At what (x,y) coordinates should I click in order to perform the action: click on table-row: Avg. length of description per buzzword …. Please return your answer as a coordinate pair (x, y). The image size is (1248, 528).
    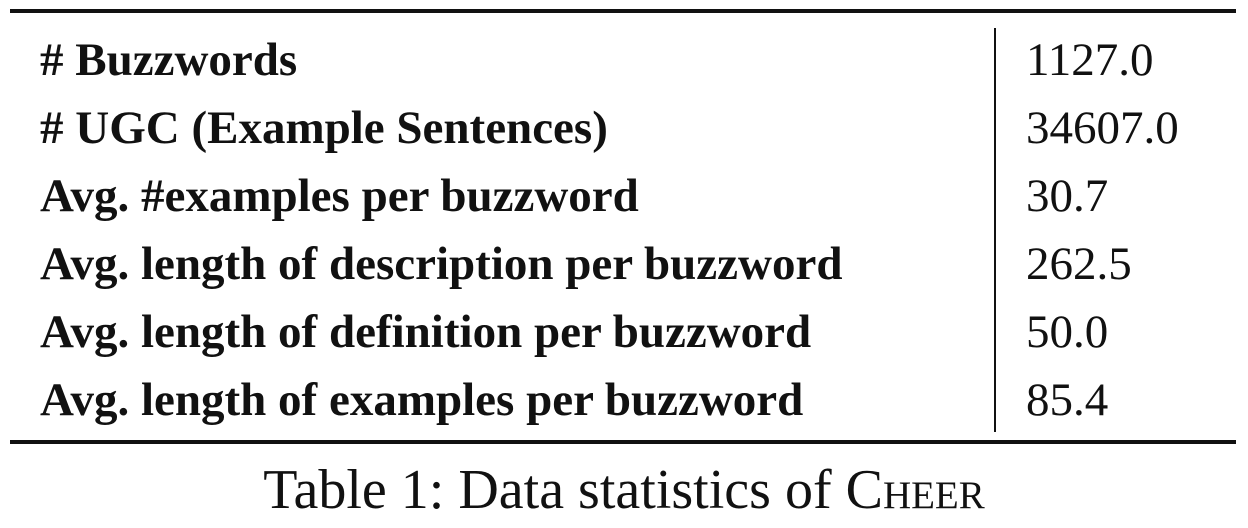
    Looking at the image, I should click on (624, 264).